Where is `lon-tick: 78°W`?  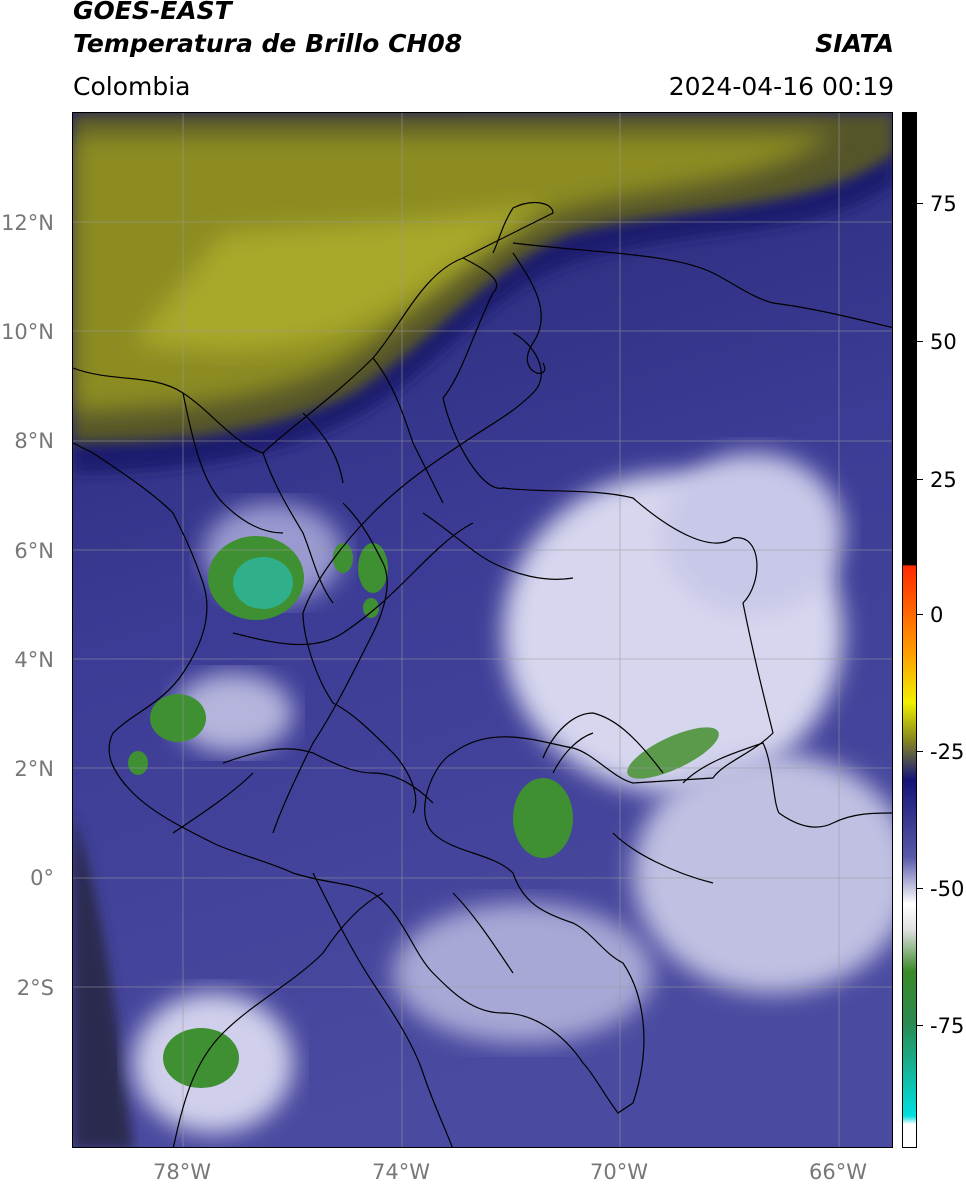
lon-tick: 78°W is located at coordinates (182, 1172).